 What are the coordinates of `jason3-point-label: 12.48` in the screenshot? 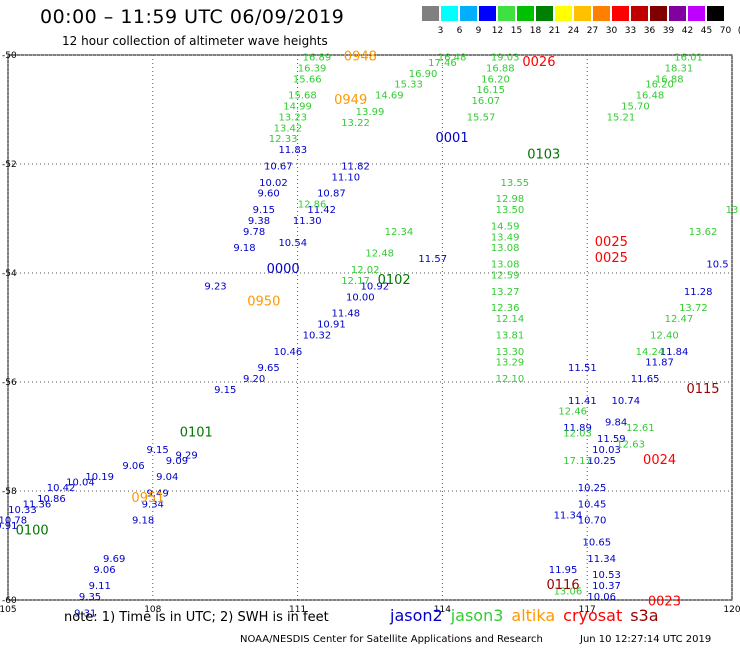 It's located at (379, 254).